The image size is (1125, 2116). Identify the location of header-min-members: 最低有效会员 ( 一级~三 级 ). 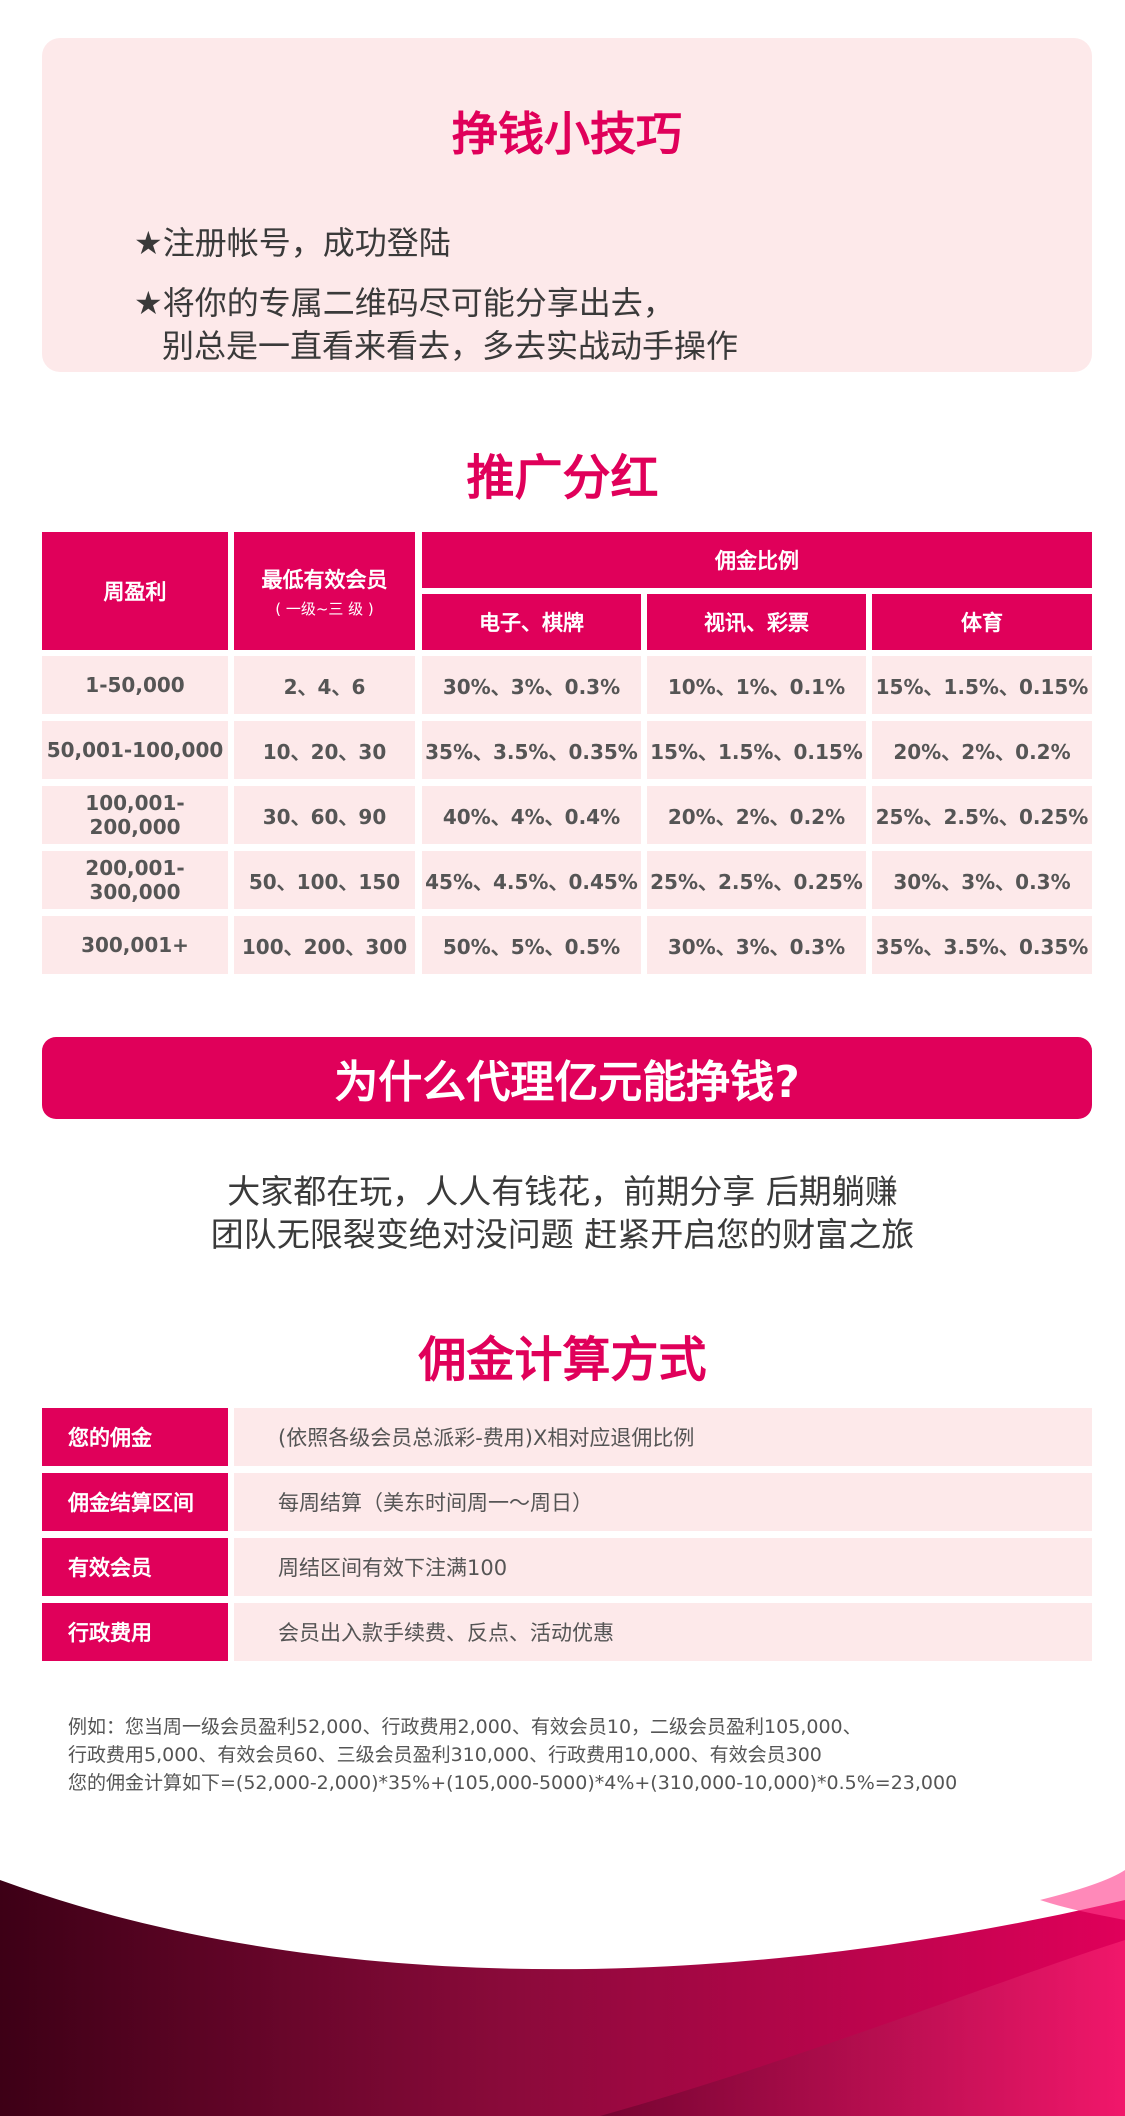
(324, 591).